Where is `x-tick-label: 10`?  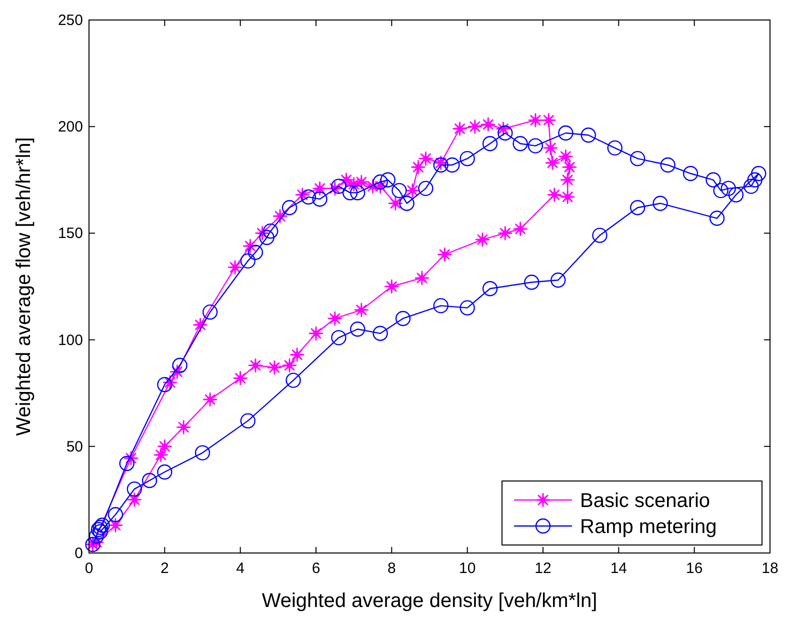
x-tick-label: 10 is located at coordinates (467, 568).